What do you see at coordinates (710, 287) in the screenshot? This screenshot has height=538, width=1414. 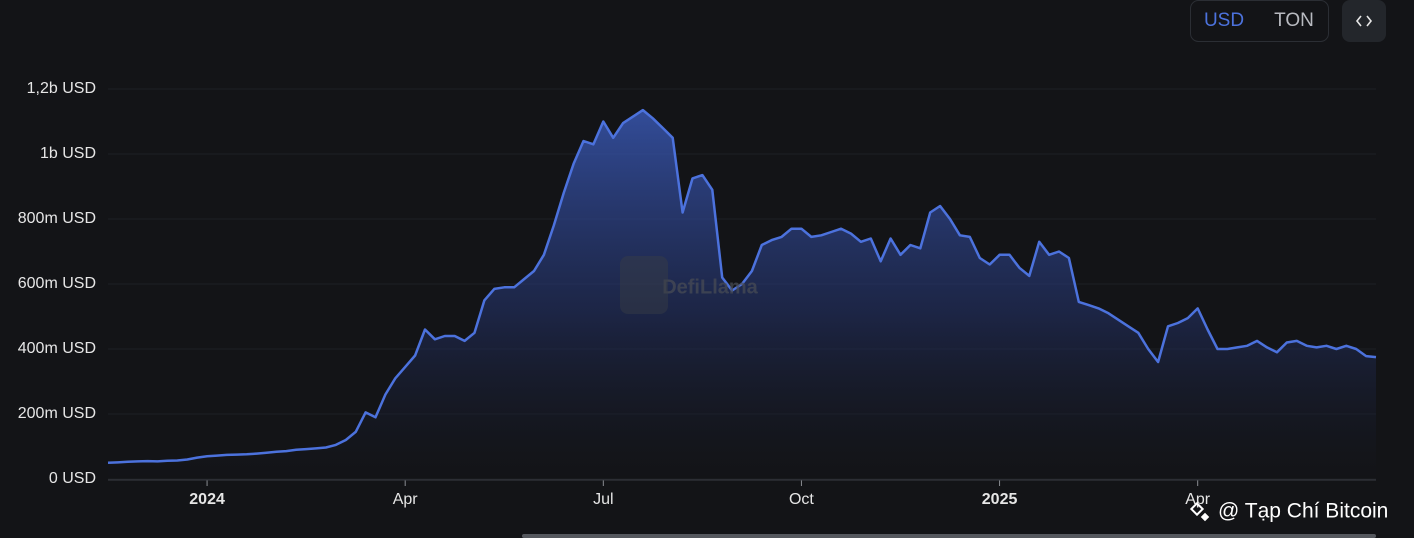 I see `watermark: DefiLlama` at bounding box center [710, 287].